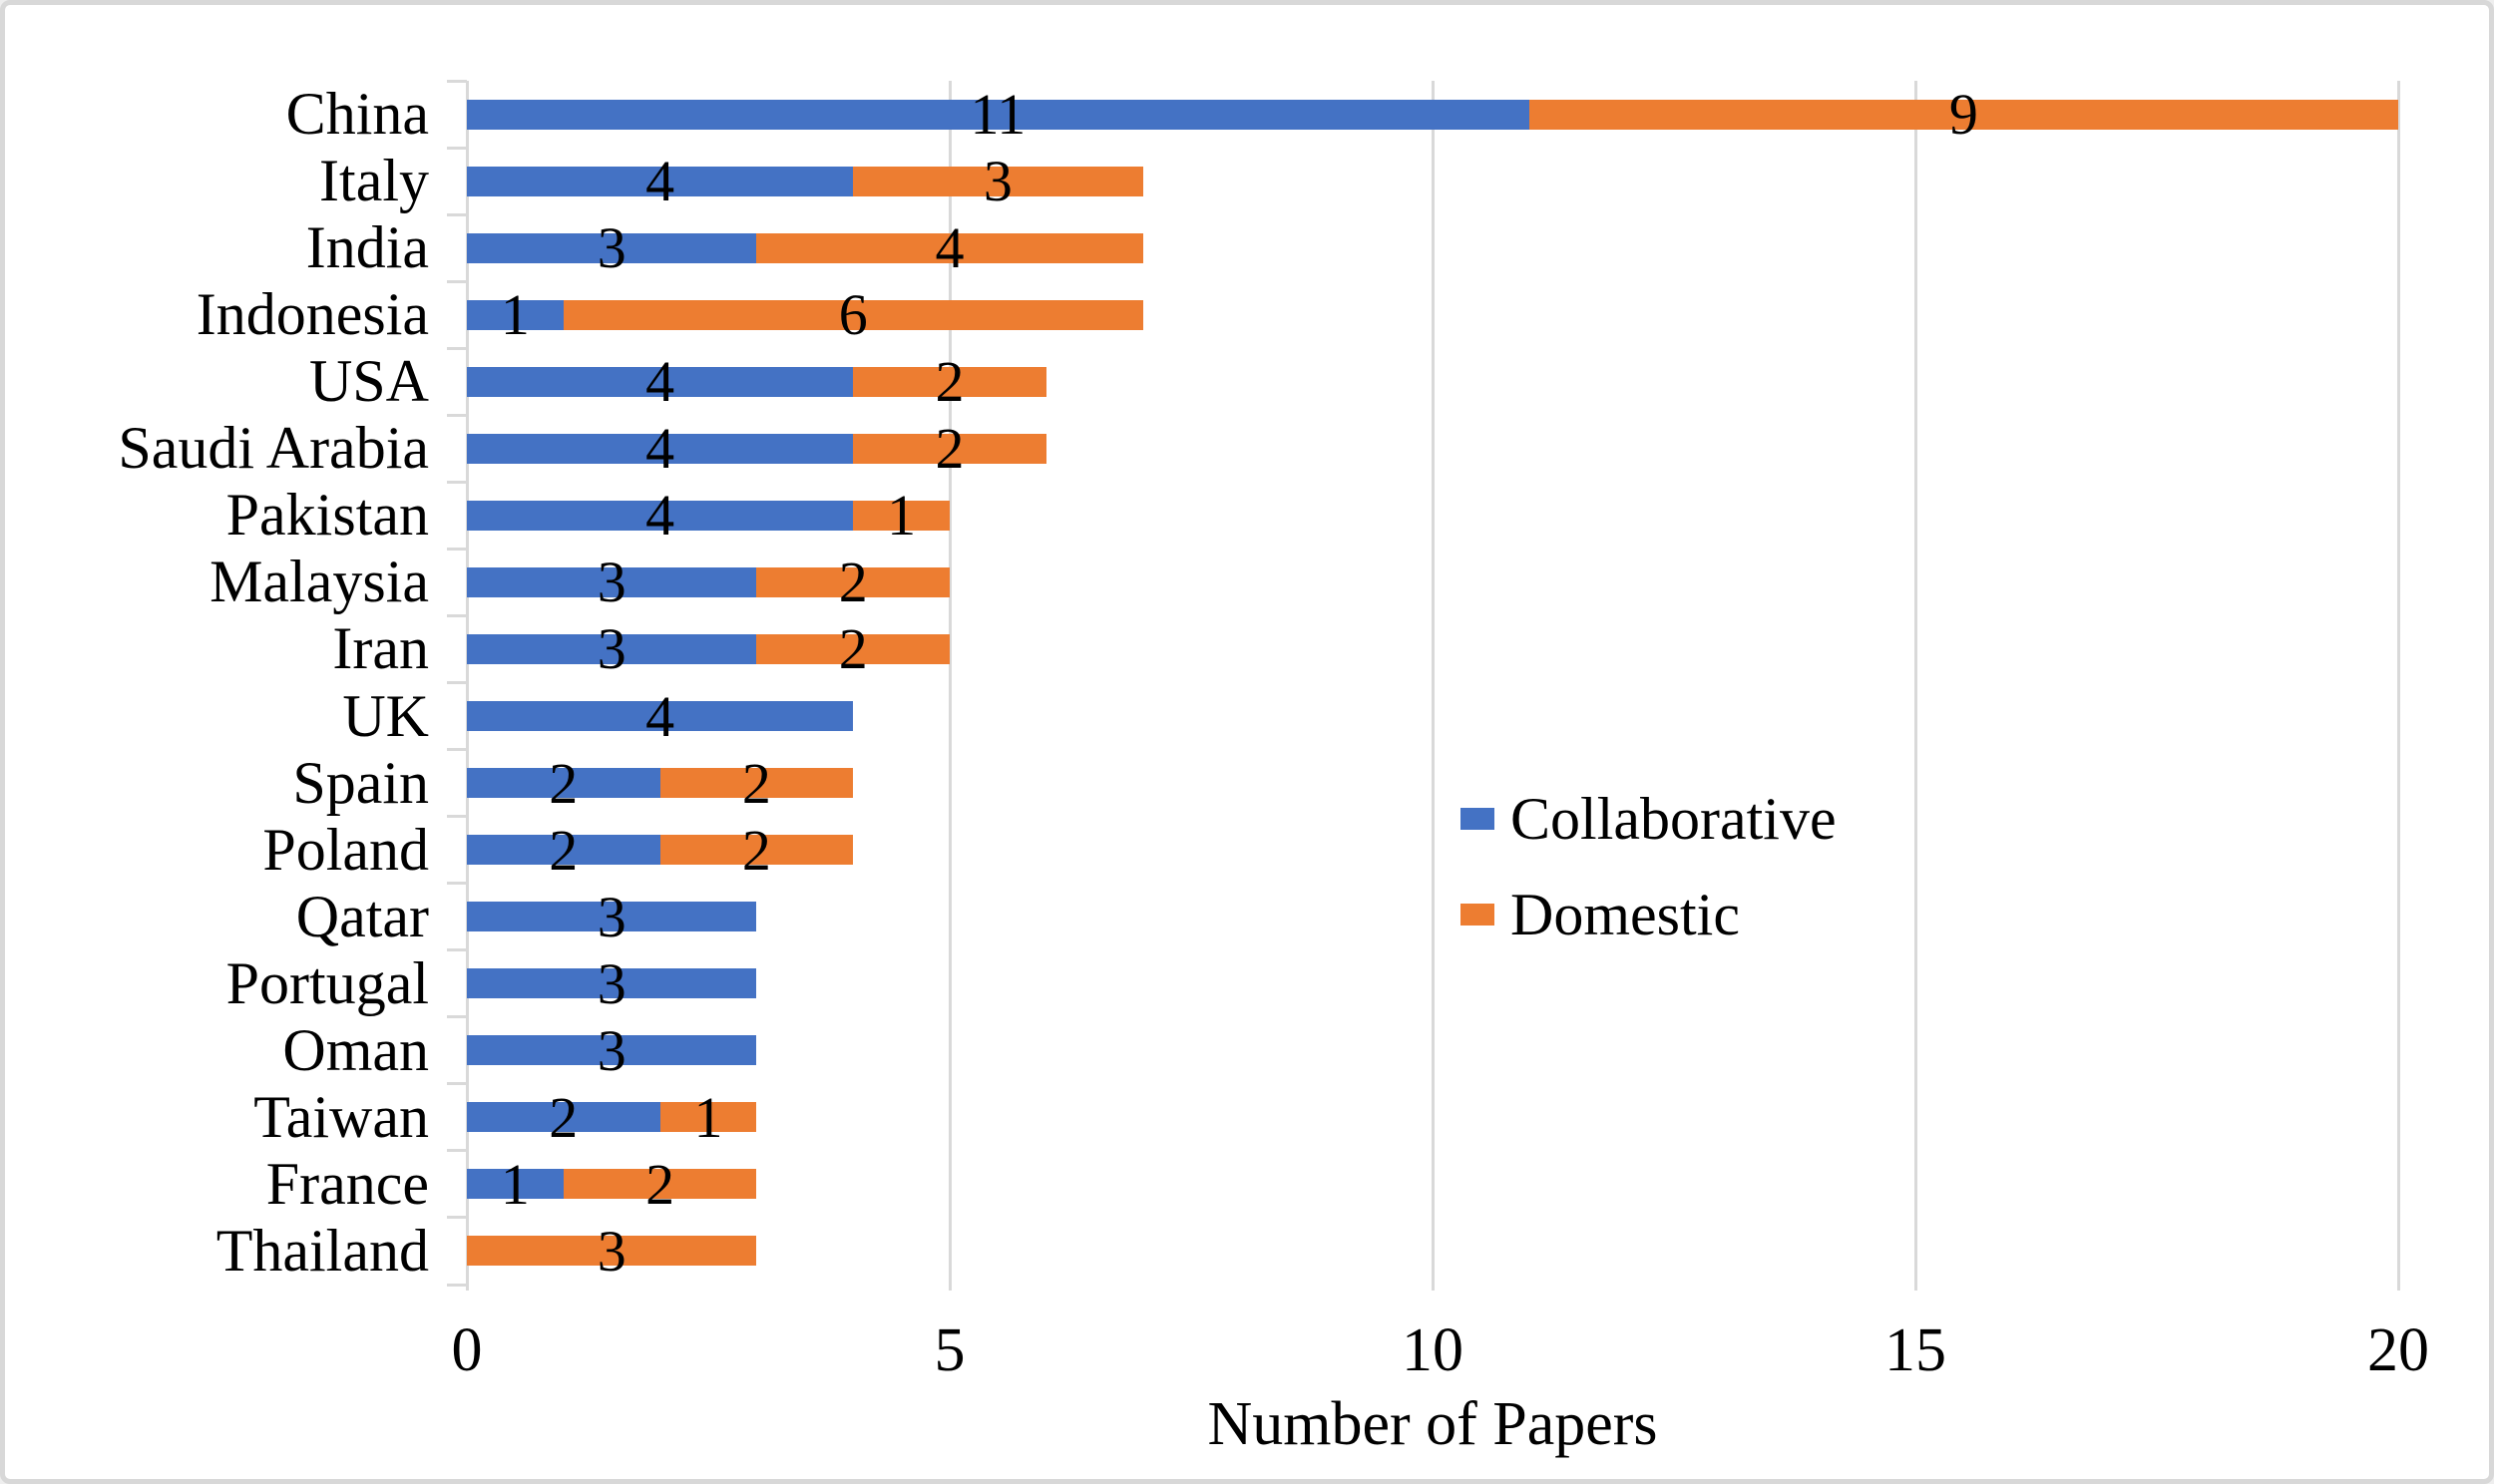  What do you see at coordinates (1915, 1350) in the screenshot?
I see `x-tick-label: 15` at bounding box center [1915, 1350].